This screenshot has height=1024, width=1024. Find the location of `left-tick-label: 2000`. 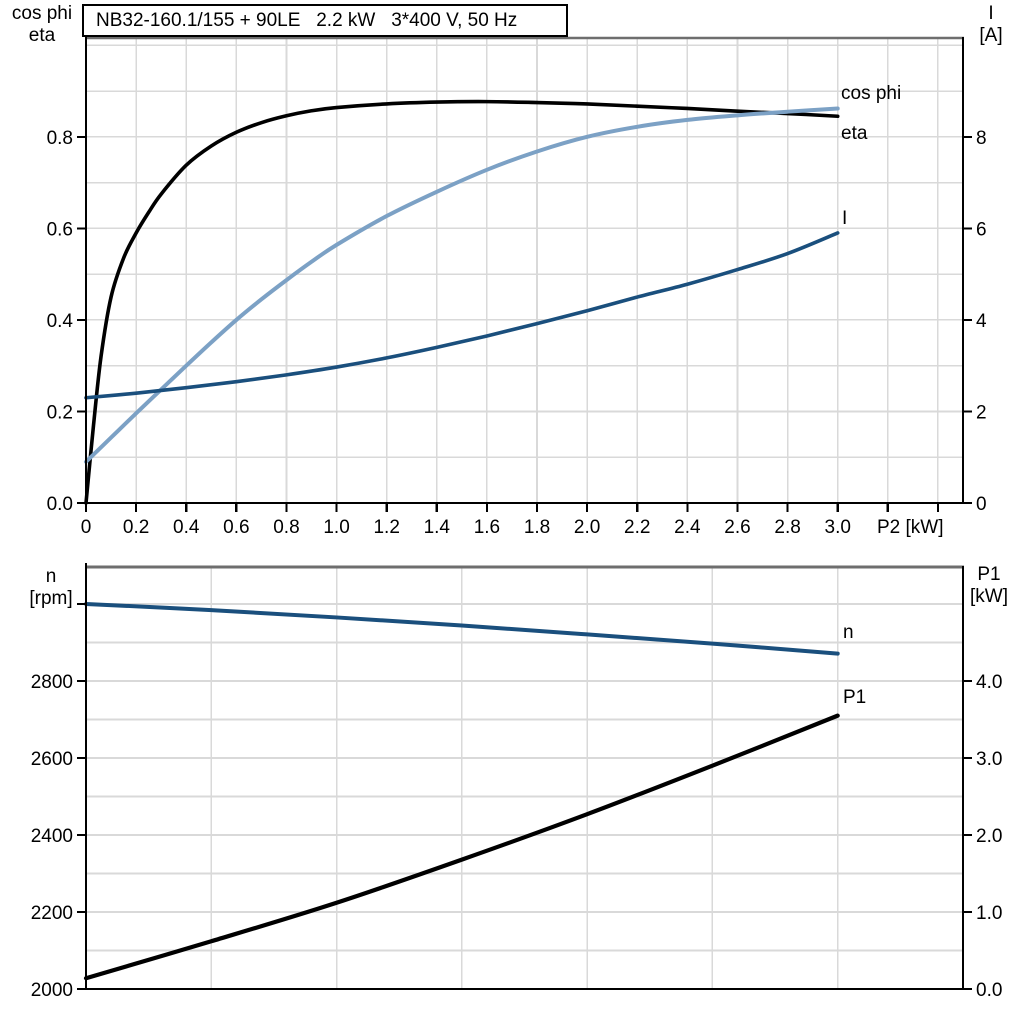

left-tick-label: 2000 is located at coordinates (52, 990).